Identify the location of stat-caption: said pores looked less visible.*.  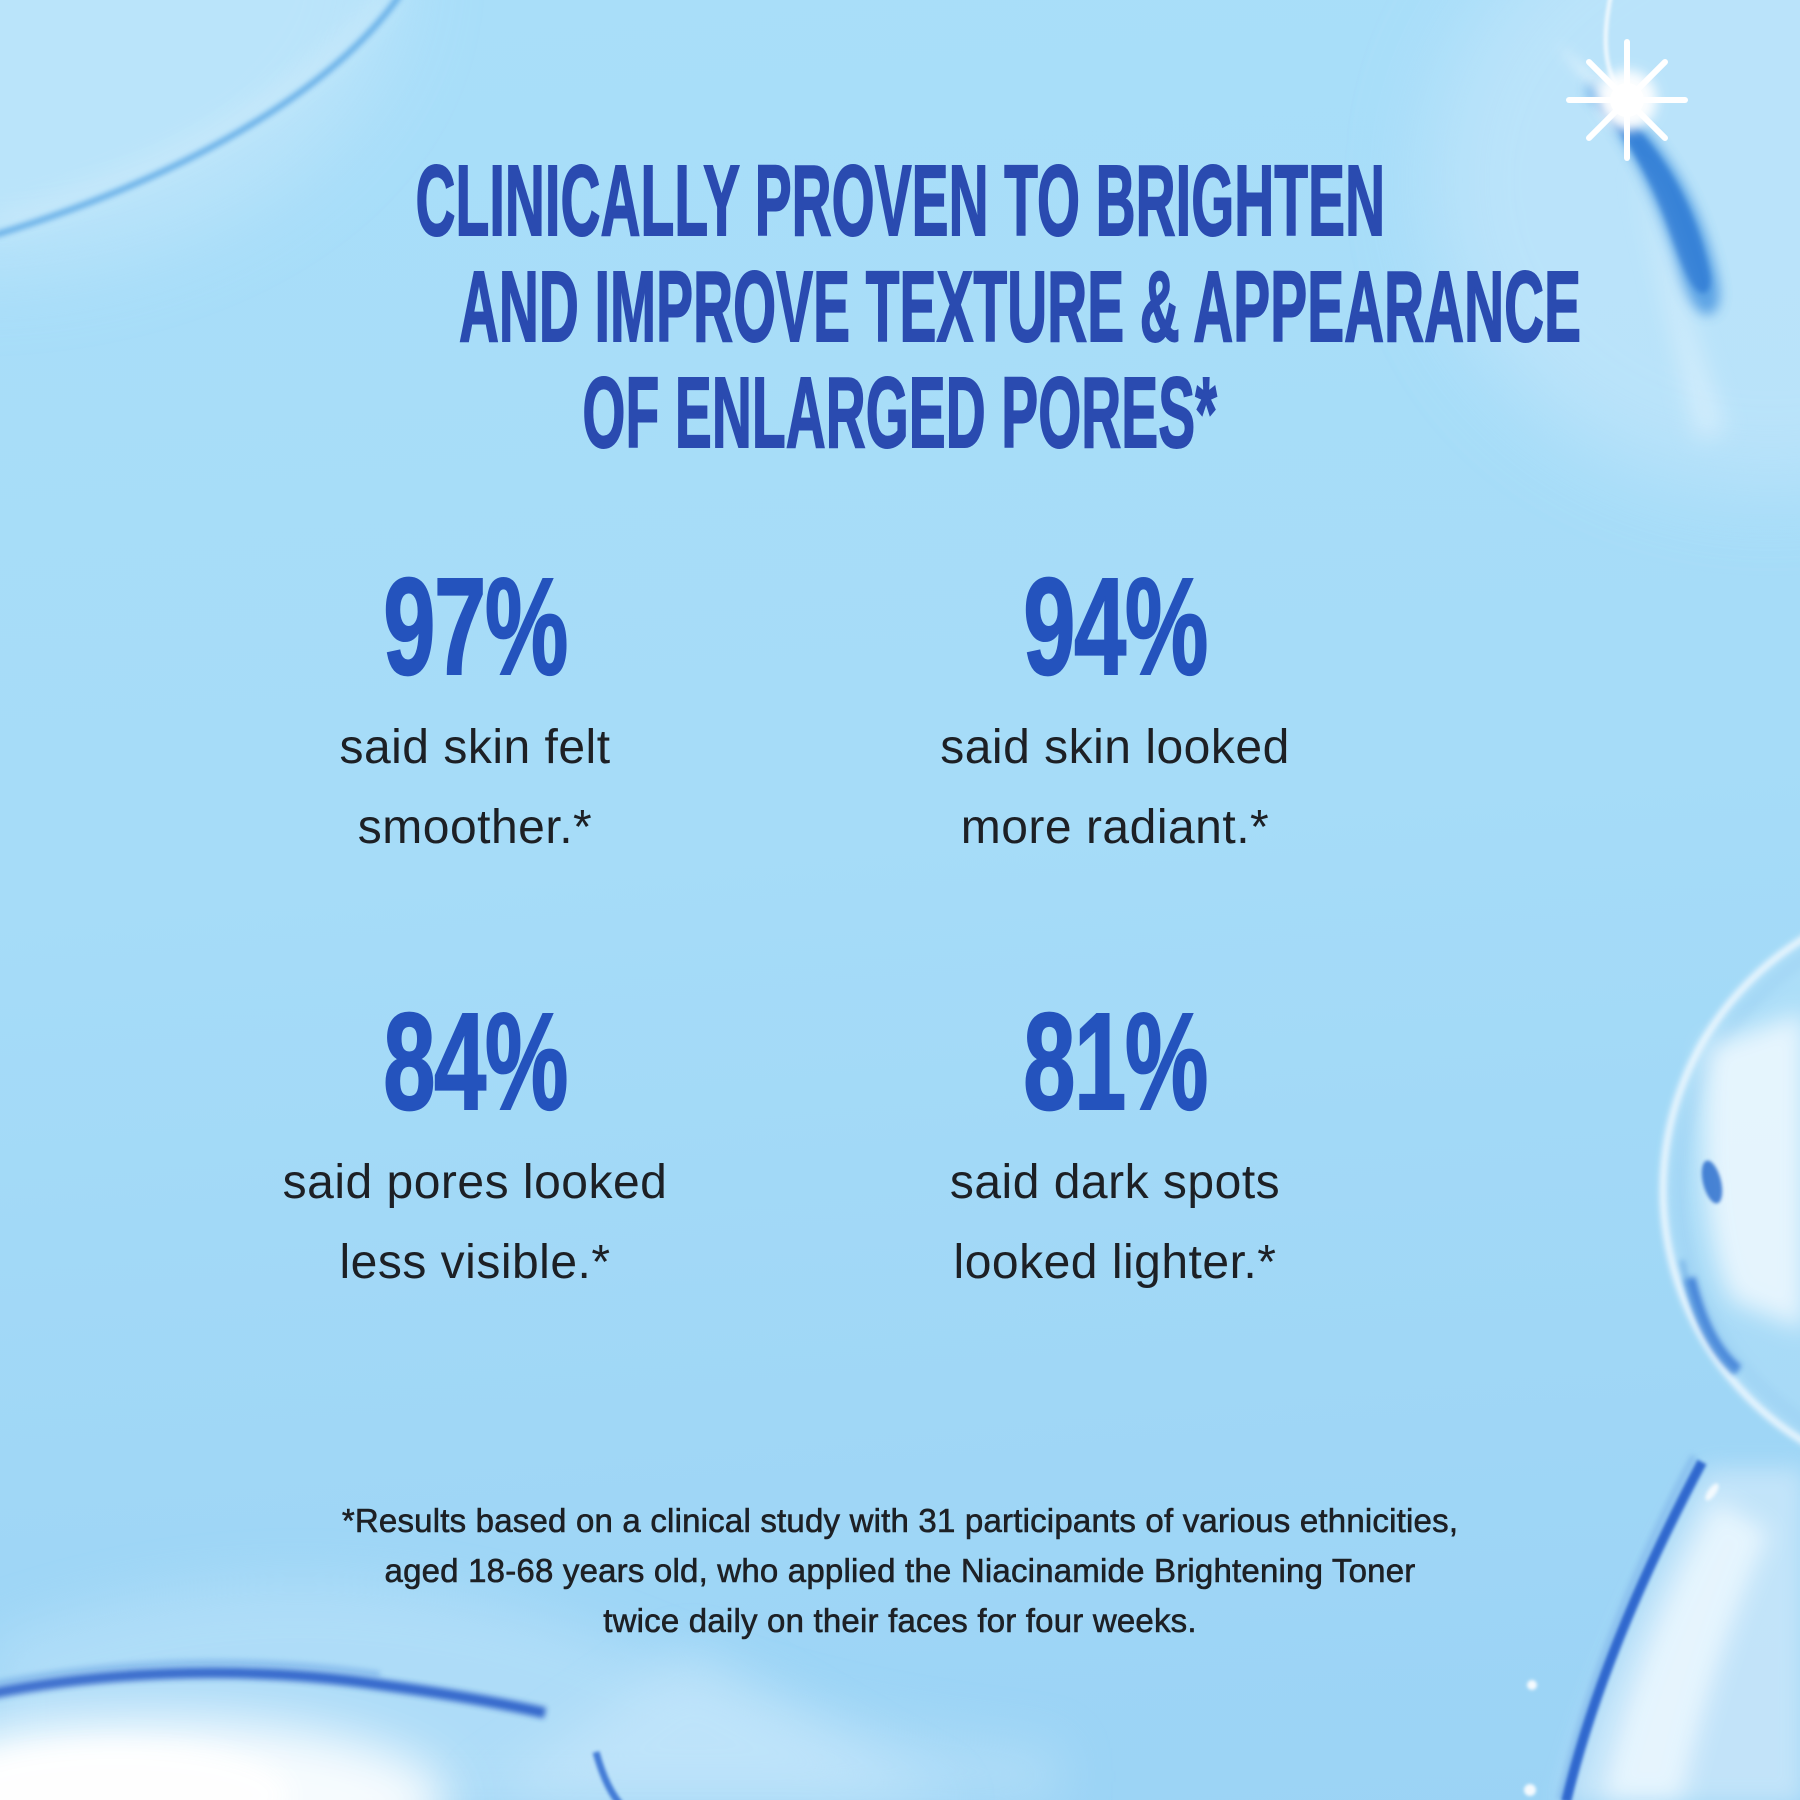
(475, 1222).